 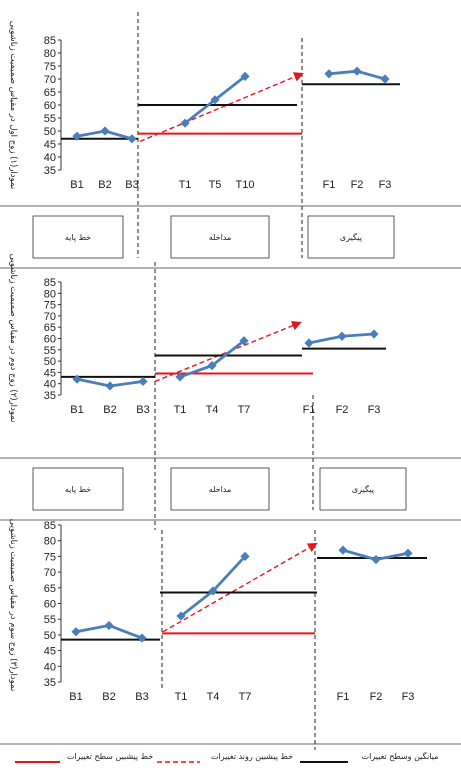 I want to click on x-tick-label: T5, so click(x=215, y=185).